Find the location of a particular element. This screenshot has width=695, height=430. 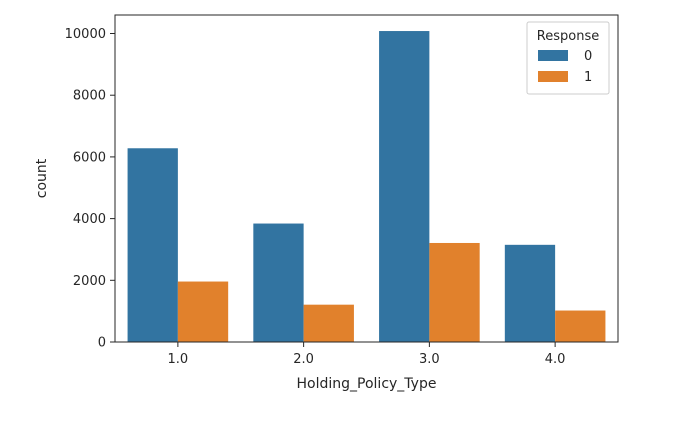

bar-4.0-response-1 is located at coordinates (580, 326).